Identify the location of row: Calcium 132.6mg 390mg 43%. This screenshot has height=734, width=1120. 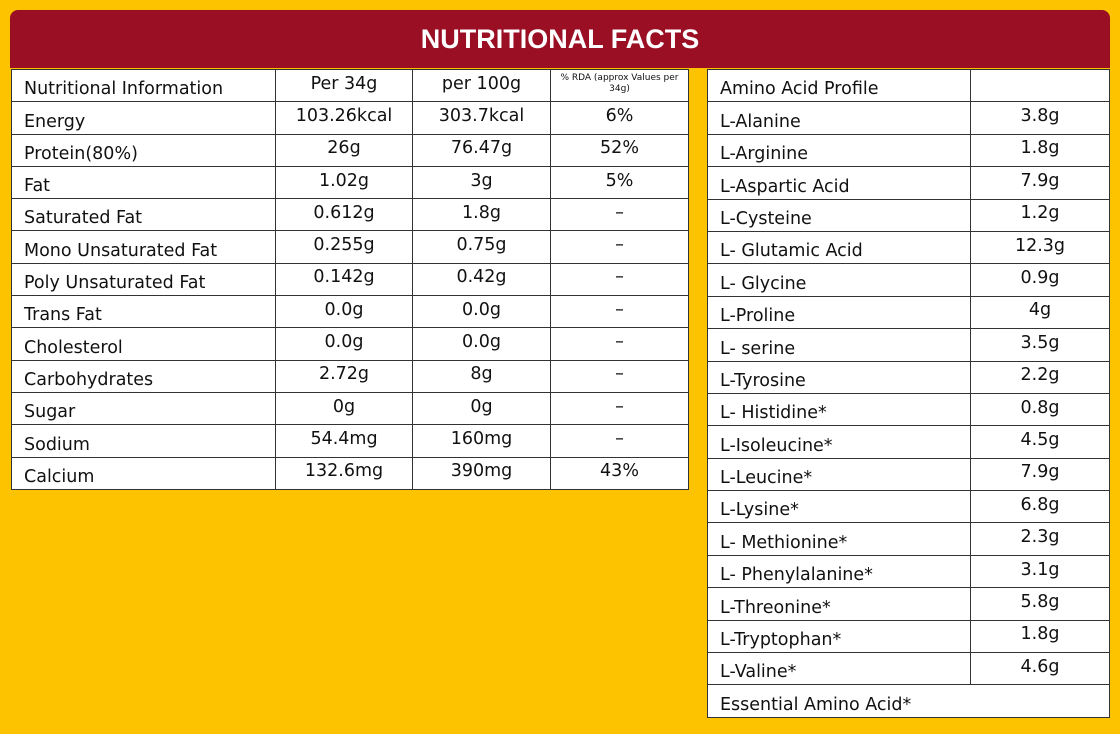
(350, 473).